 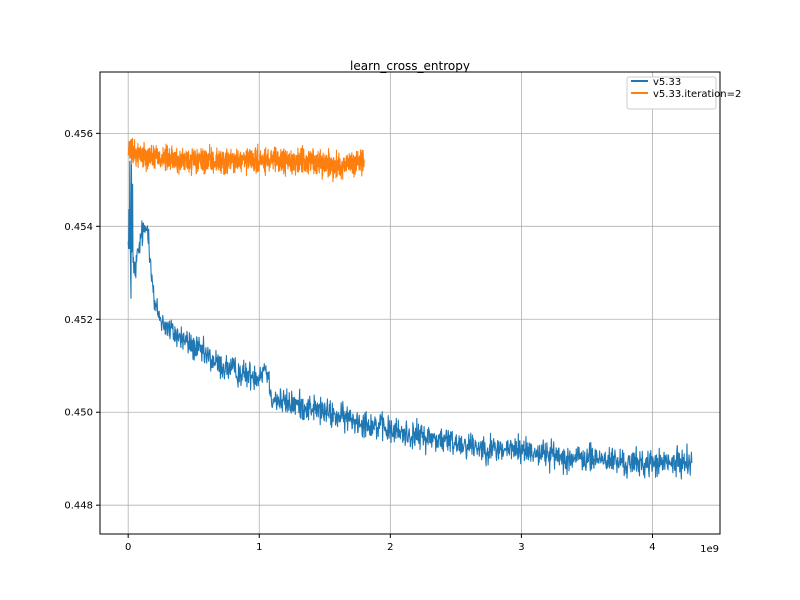 What do you see at coordinates (78, 320) in the screenshot?
I see `y-tick-label: 0.452` at bounding box center [78, 320].